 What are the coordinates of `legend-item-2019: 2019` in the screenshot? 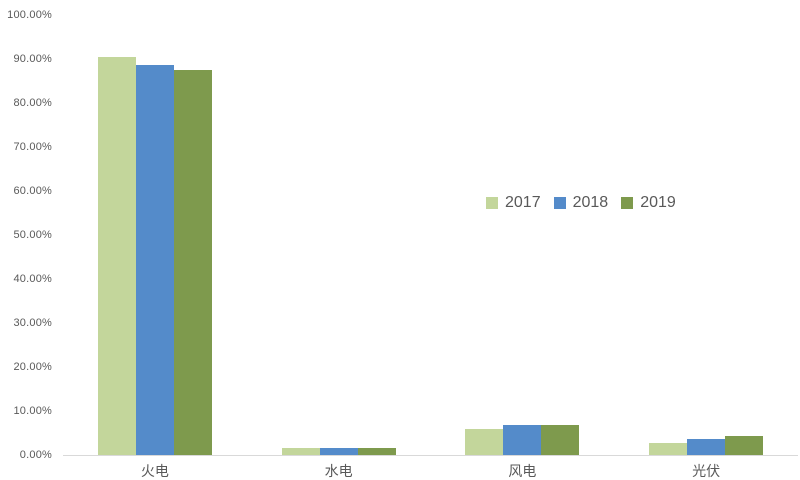 It's located at (648, 203).